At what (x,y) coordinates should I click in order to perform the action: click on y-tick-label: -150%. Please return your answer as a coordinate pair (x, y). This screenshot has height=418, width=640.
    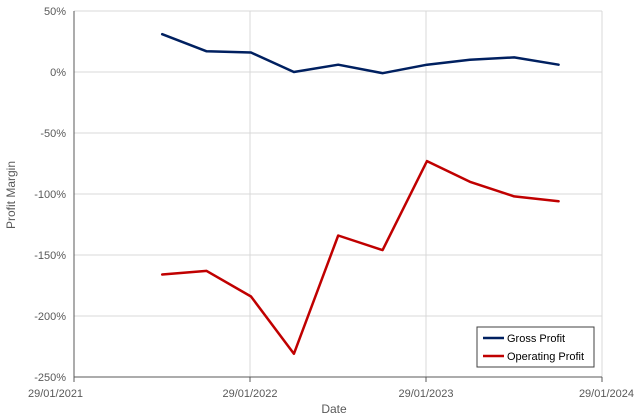
    Looking at the image, I should click on (50, 256).